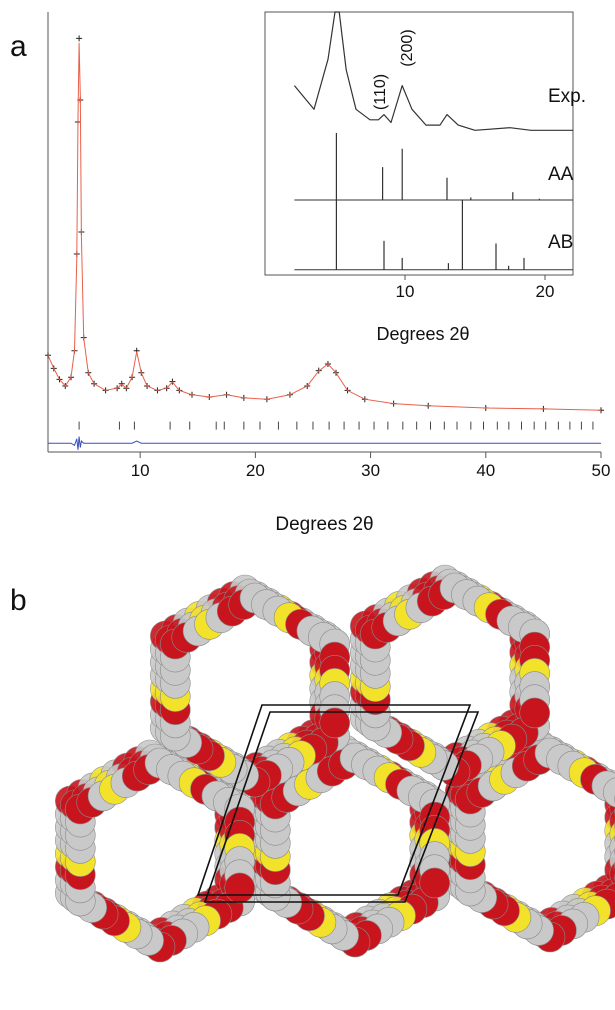 This screenshot has height=1010, width=615. Describe the element at coordinates (419, 143) in the screenshot. I see `inset-frame` at that location.